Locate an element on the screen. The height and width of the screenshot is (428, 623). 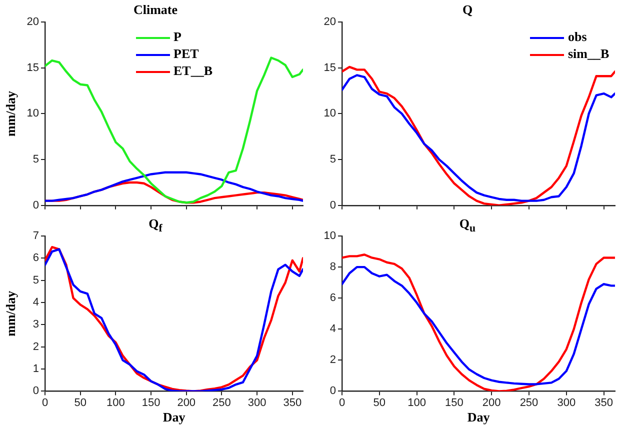
y-tick-label: 1 is located at coordinates (35, 369).